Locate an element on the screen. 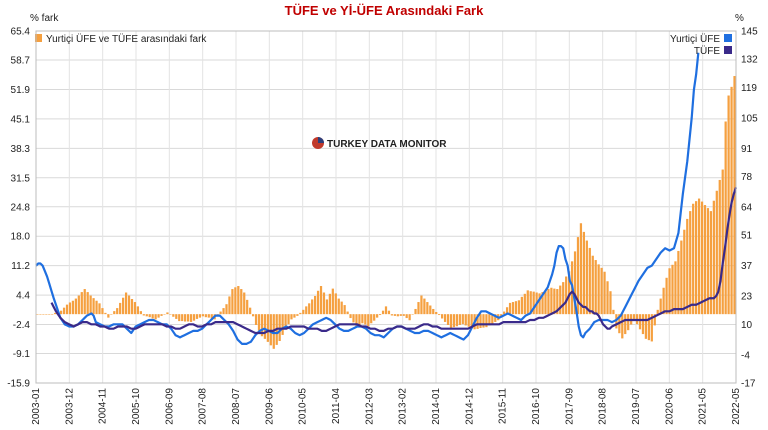  legend-bar-swatch is located at coordinates (38, 38).